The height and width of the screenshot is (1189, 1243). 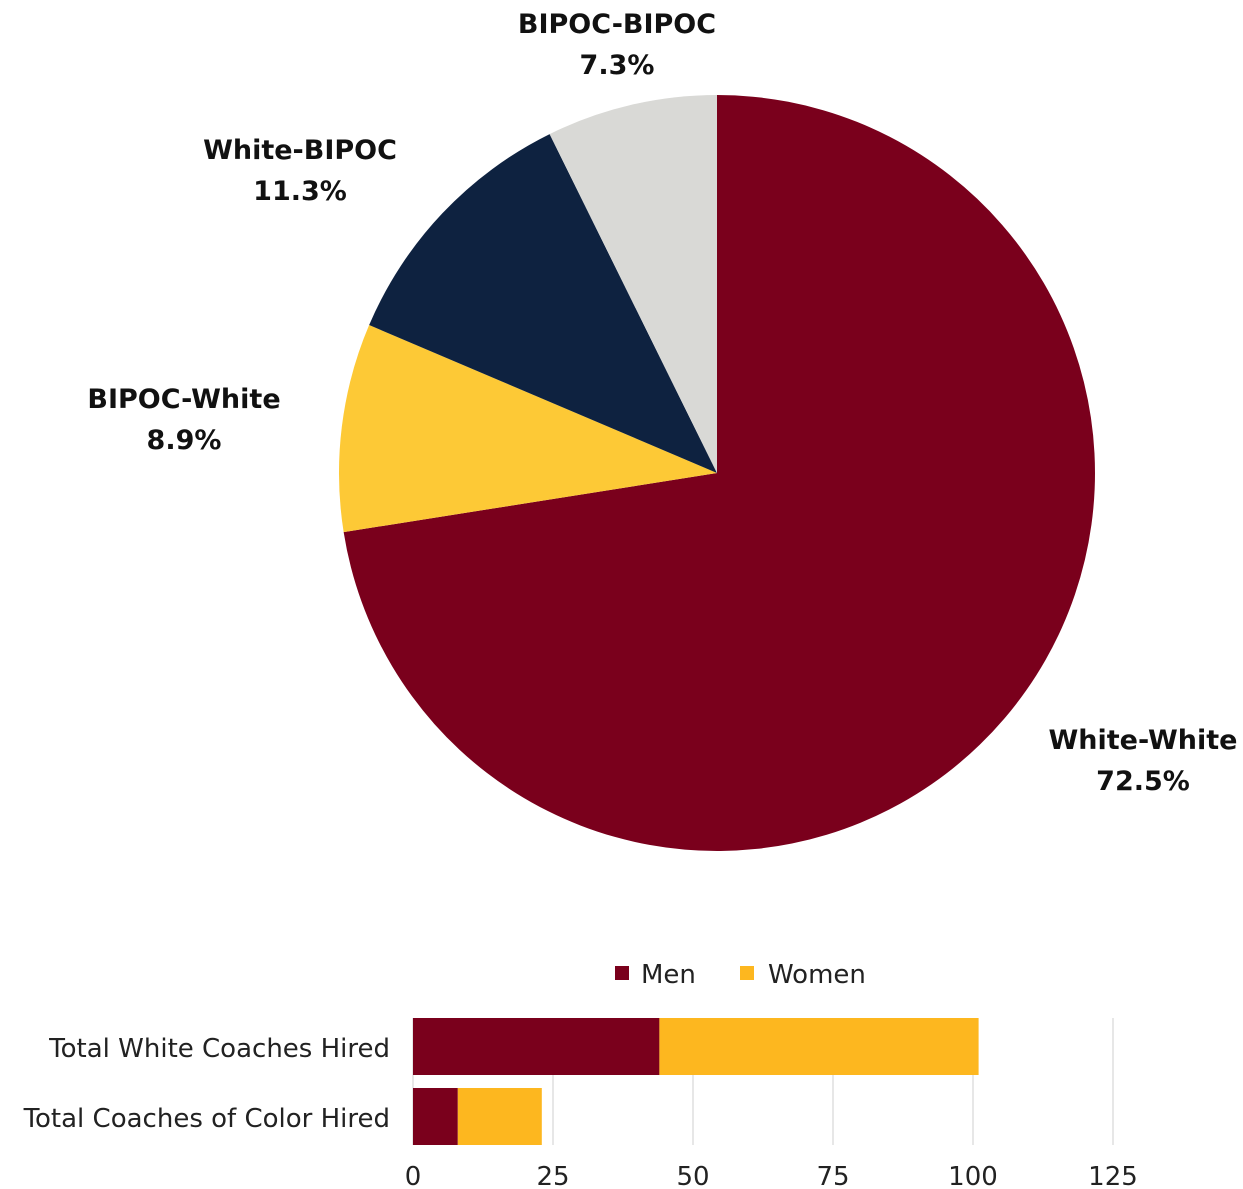 I want to click on slice-value-bipoc-white: 8.9%, so click(x=184, y=440).